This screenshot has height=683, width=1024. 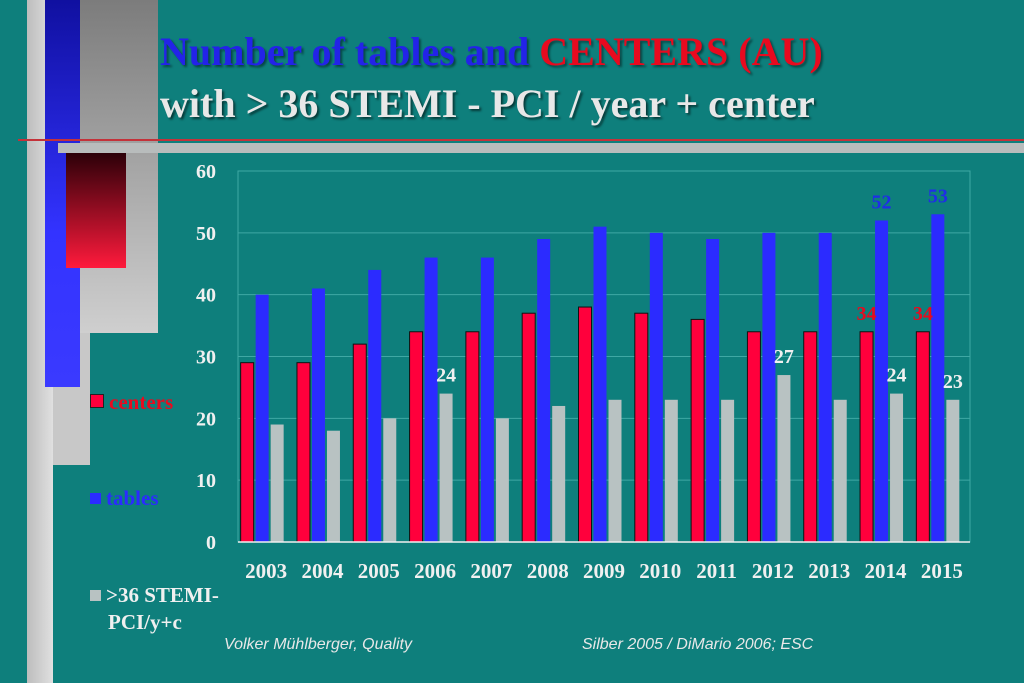 What do you see at coordinates (132, 498) in the screenshot?
I see `legend-label-tables: tables` at bounding box center [132, 498].